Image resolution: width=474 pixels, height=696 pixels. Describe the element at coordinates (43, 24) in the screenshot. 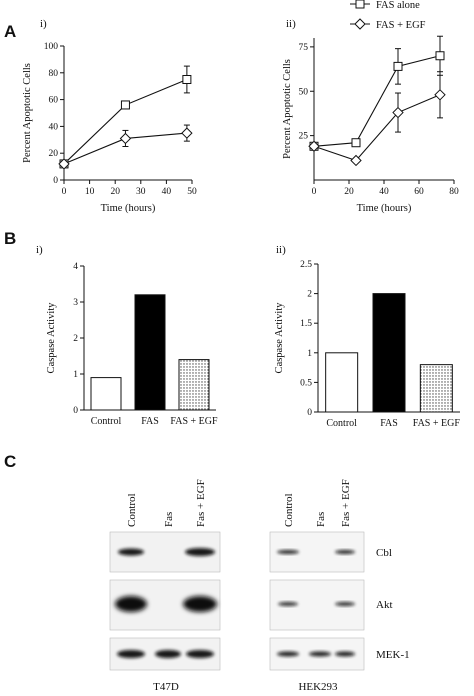

I see `panel-a-i-label: i)` at that location.